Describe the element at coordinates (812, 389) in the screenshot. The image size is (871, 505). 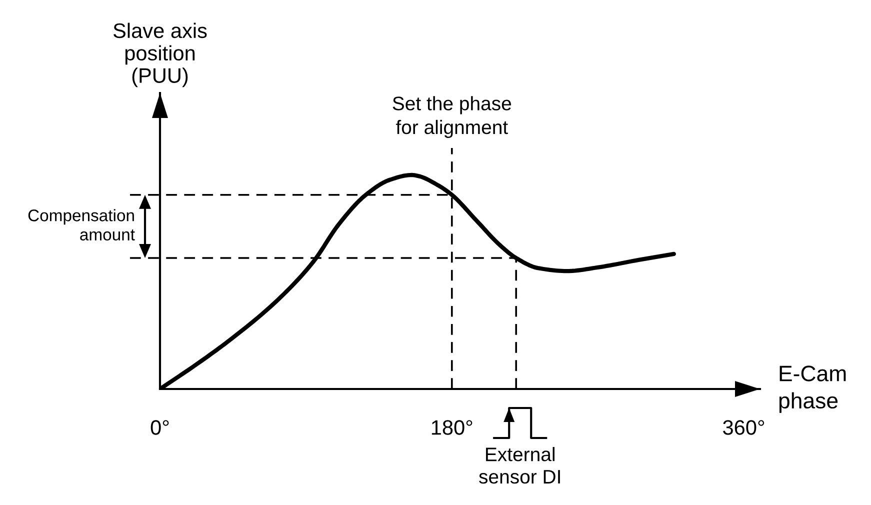
I see `x-axis-title: E-Cam phase` at that location.